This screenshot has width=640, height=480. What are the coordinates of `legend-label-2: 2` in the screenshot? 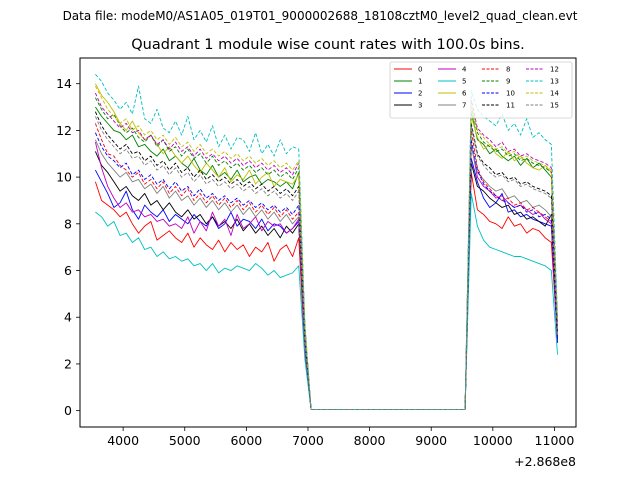 It's located at (420, 94).